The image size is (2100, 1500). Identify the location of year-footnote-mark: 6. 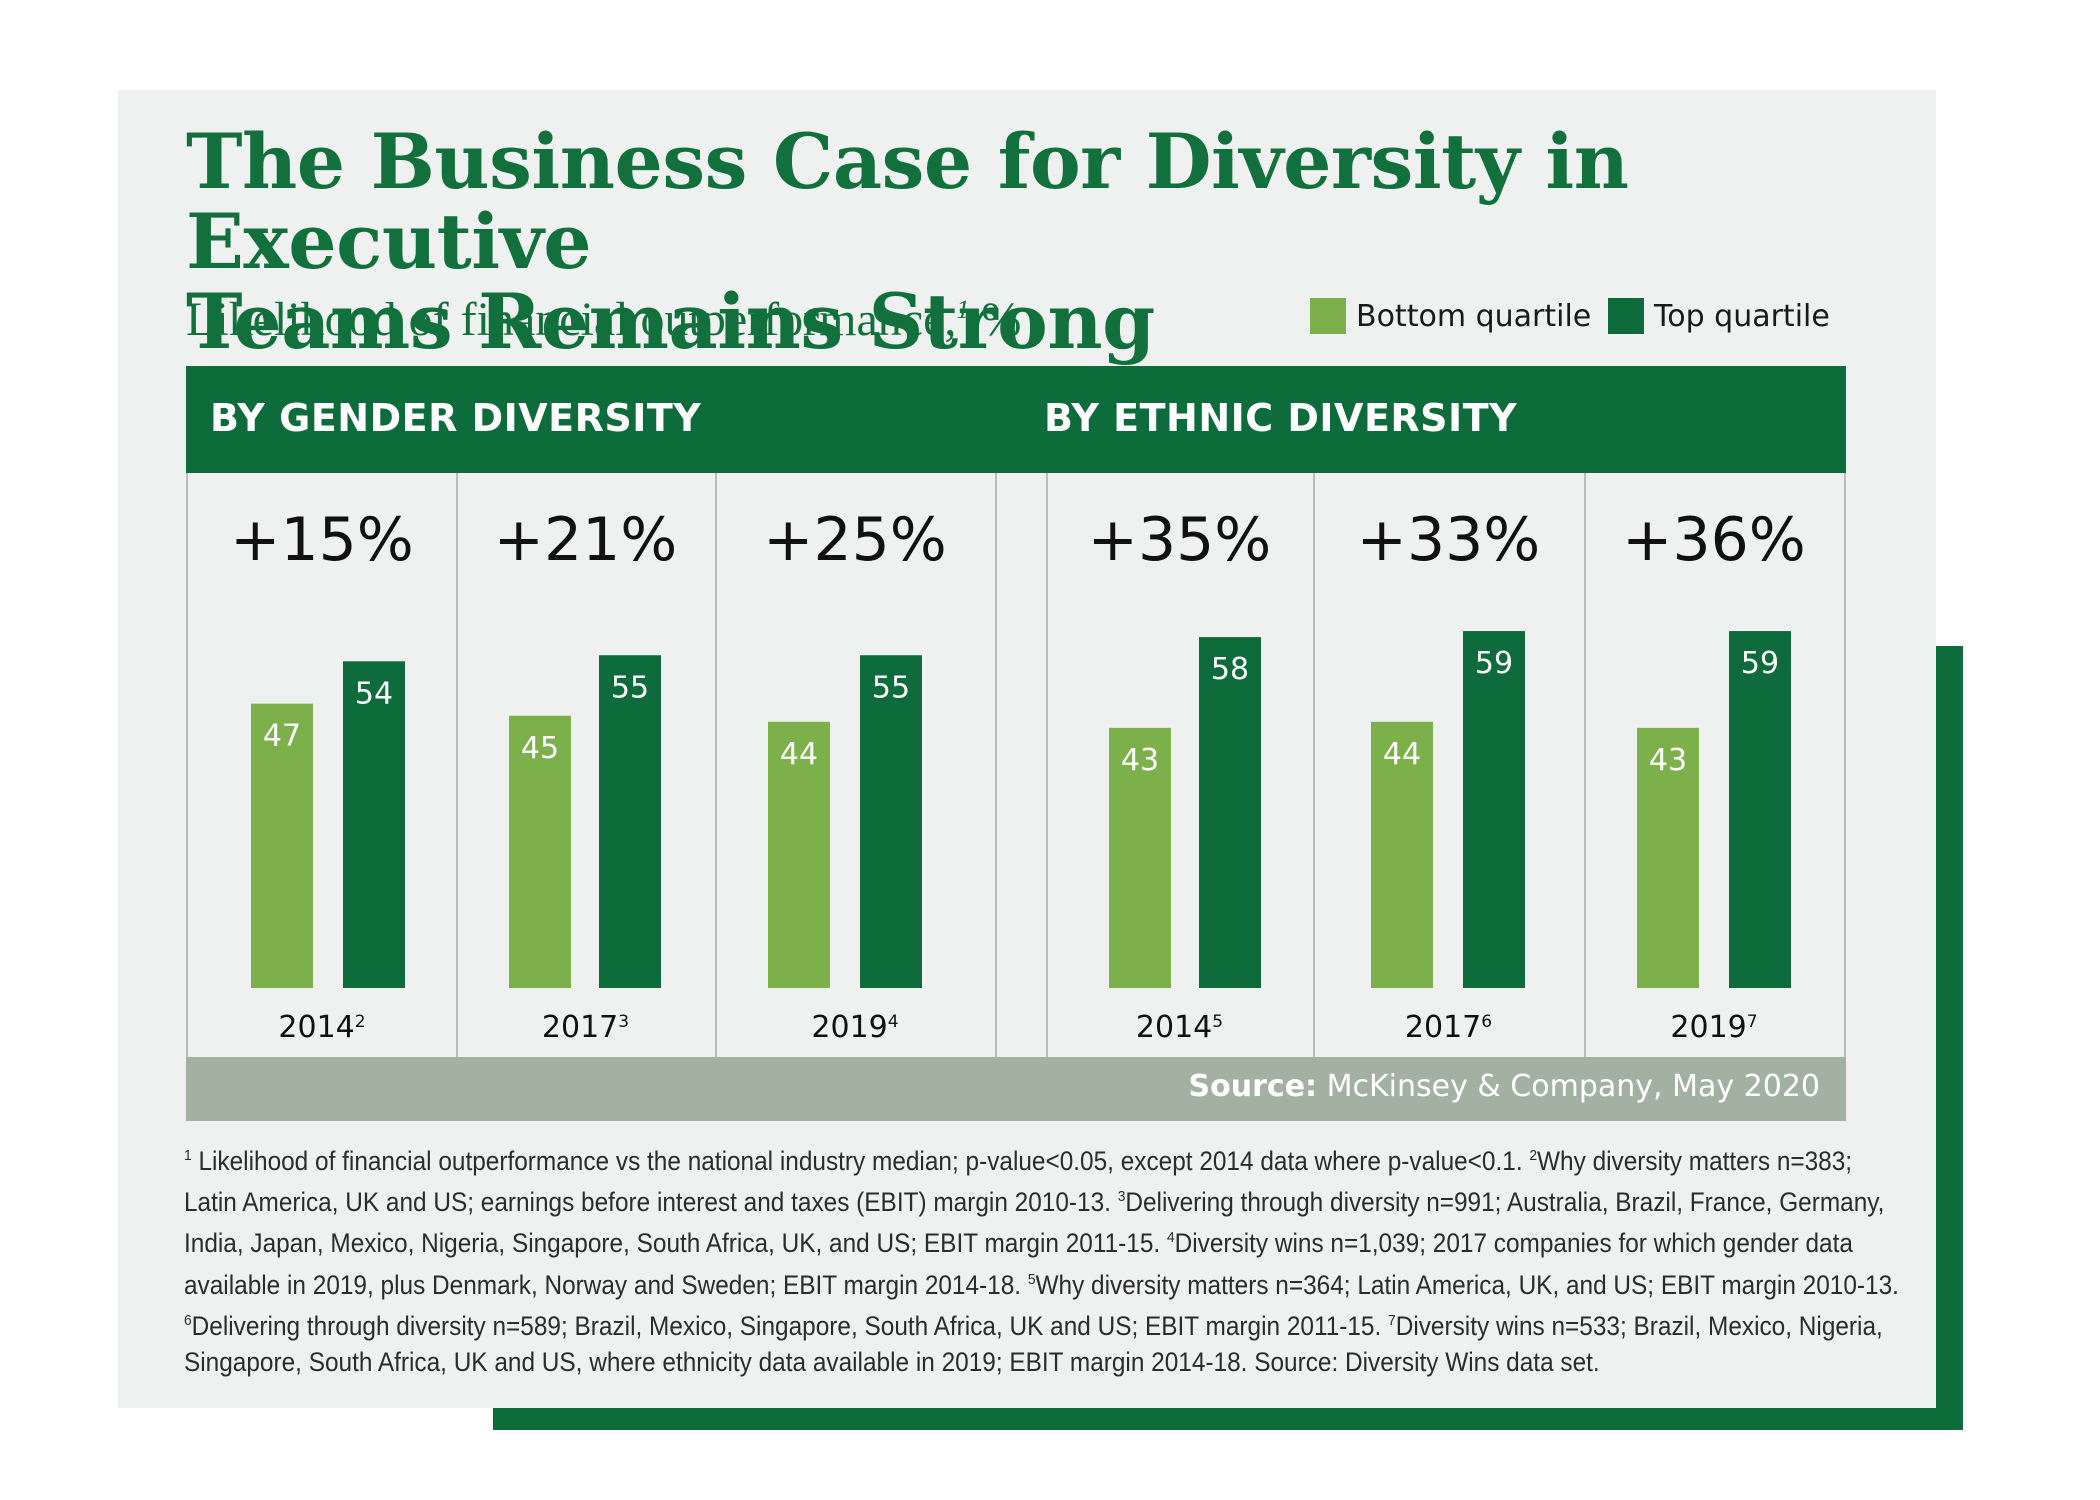
(1486, 1022).